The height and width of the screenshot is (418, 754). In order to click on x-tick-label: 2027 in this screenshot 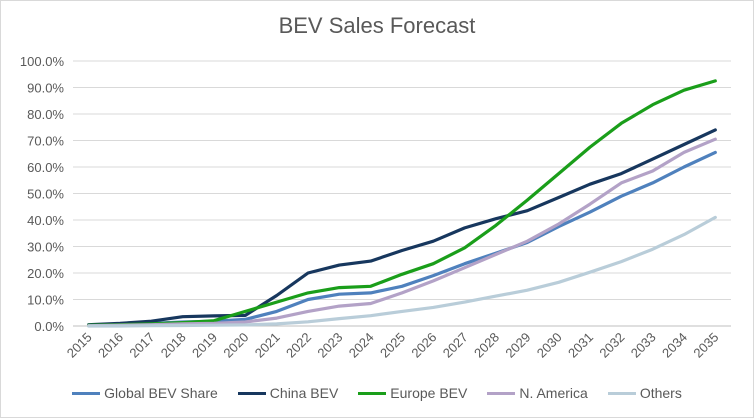, I will do `click(455, 345)`.